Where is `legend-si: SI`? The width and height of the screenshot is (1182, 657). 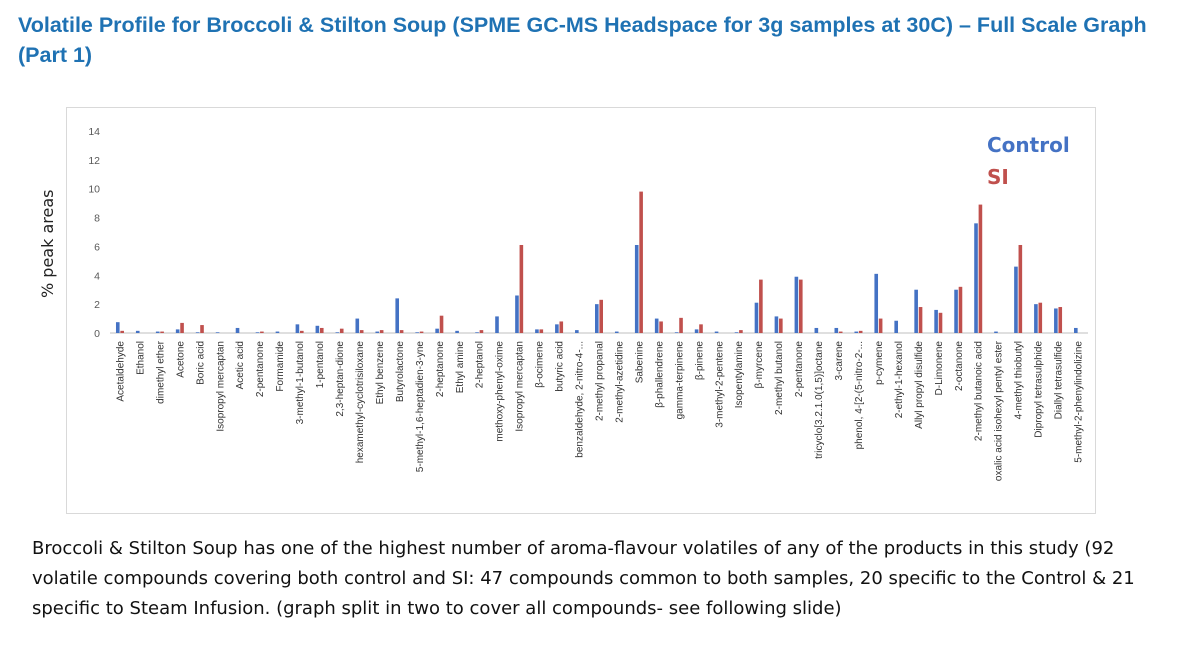 legend-si: SI is located at coordinates (998, 177).